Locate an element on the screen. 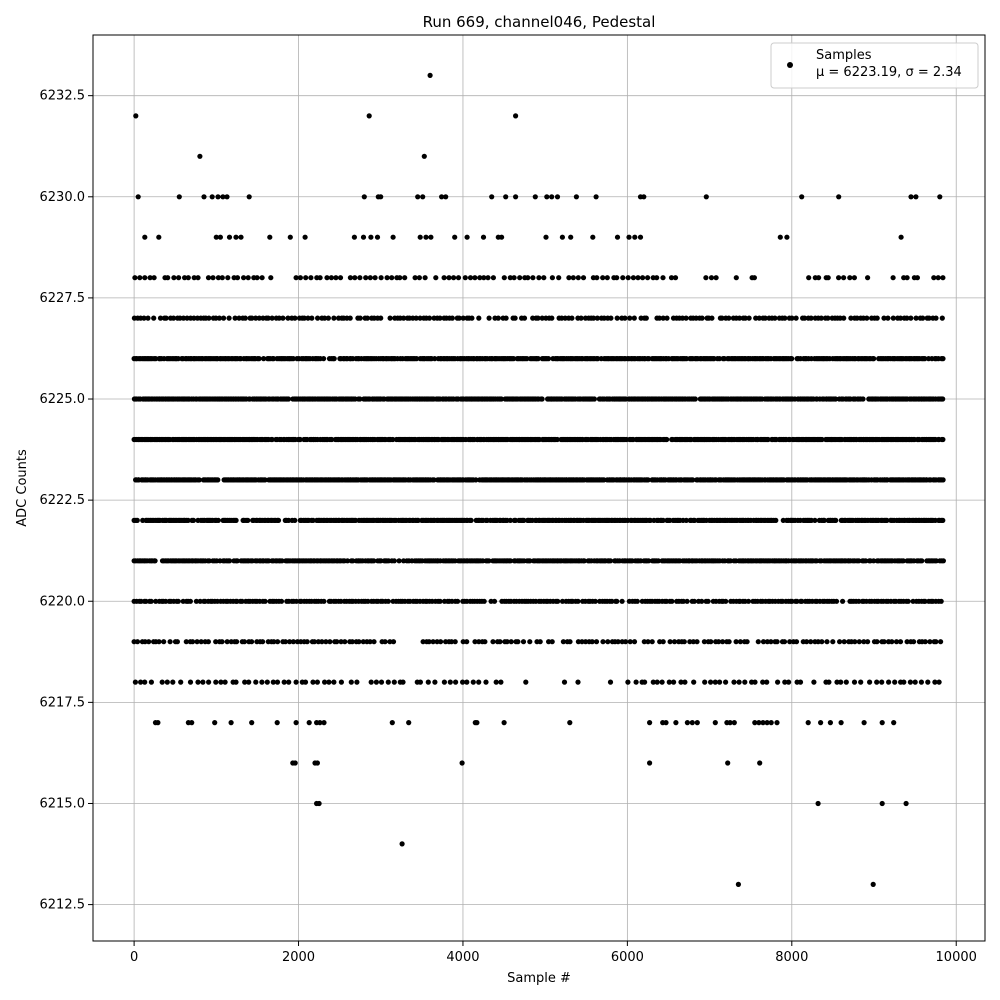 This screenshot has height=1000, width=1000. y-tick-label: 6225.0 is located at coordinates (63, 399).